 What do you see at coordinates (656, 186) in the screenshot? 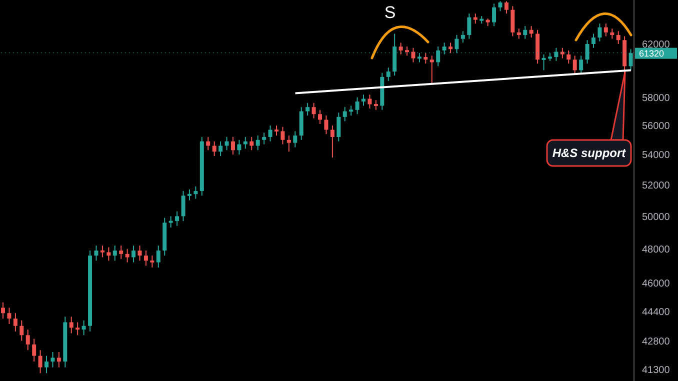
I see `y-tick-label: 52000` at bounding box center [656, 186].